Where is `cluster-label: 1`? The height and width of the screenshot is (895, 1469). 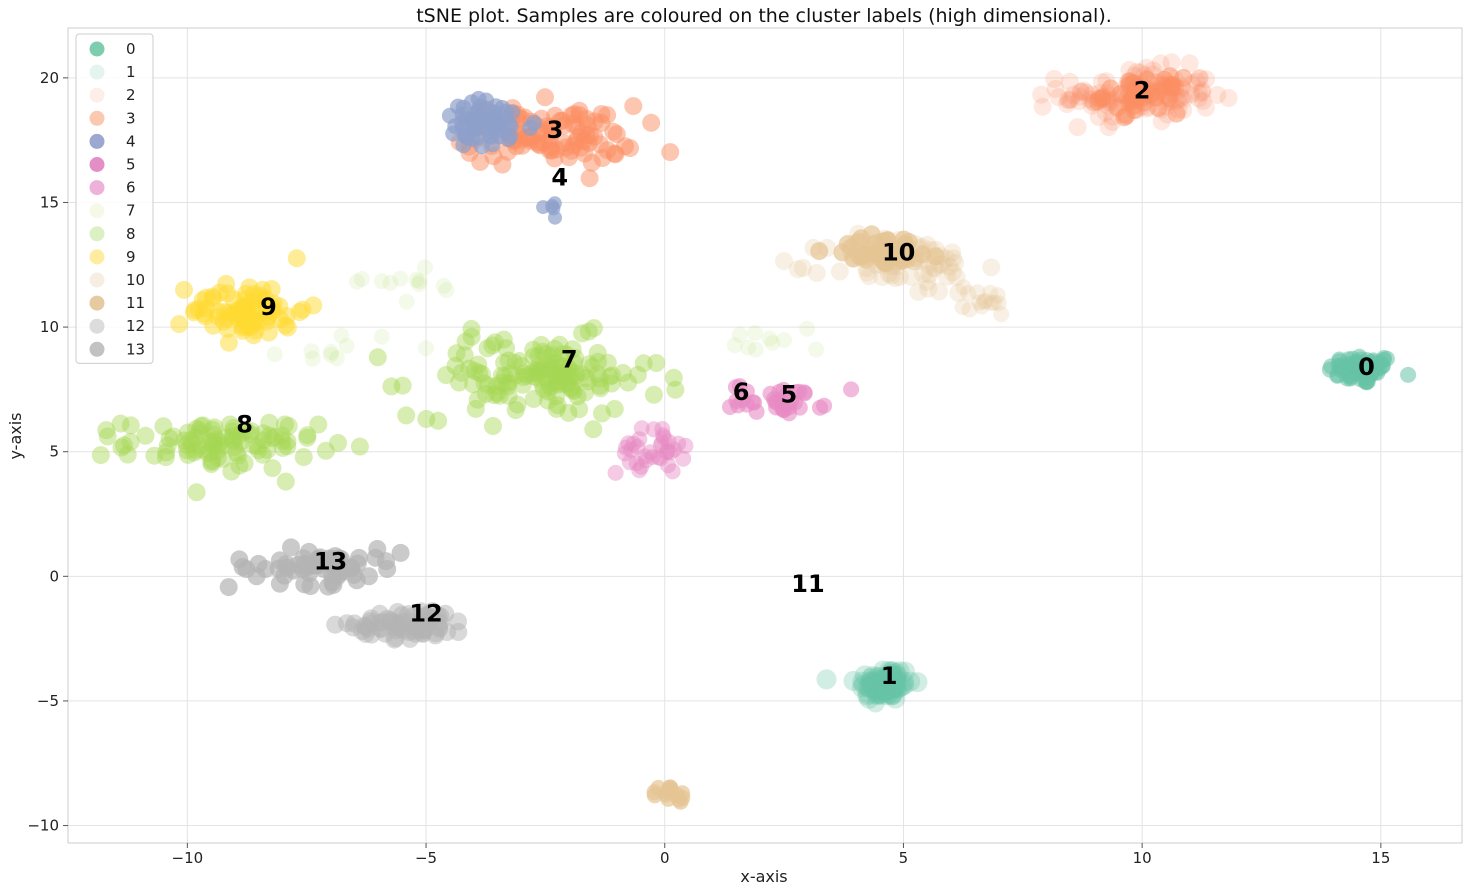 cluster-label: 1 is located at coordinates (889, 676).